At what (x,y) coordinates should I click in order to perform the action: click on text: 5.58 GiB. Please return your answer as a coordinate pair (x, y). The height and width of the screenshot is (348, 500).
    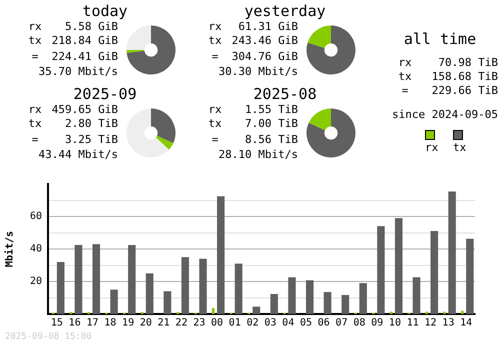
    Looking at the image, I should click on (91, 27).